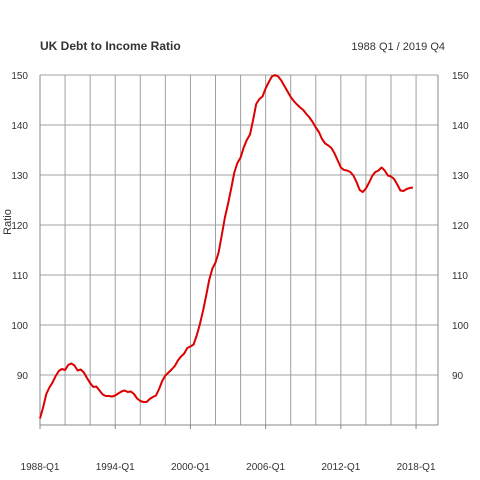  I want to click on y-tick-label-left: 150, so click(19, 76).